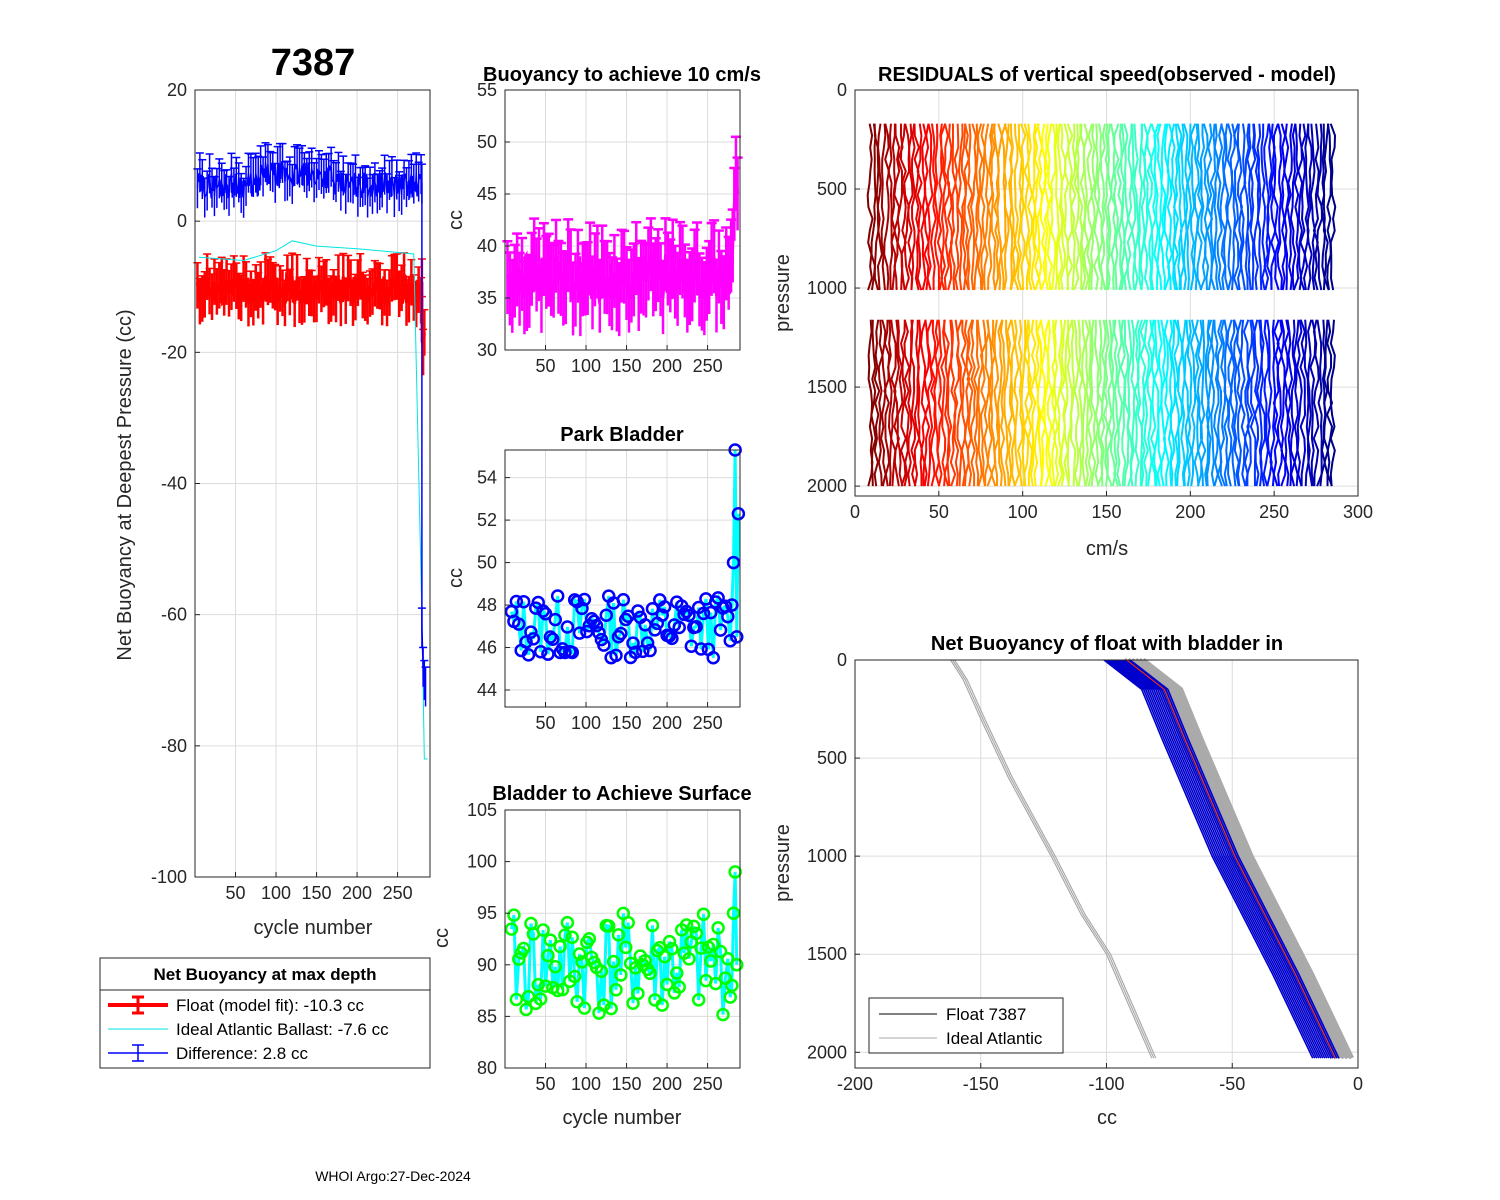  I want to click on bladder-surface-xtick-label: 250, so click(708, 1084).